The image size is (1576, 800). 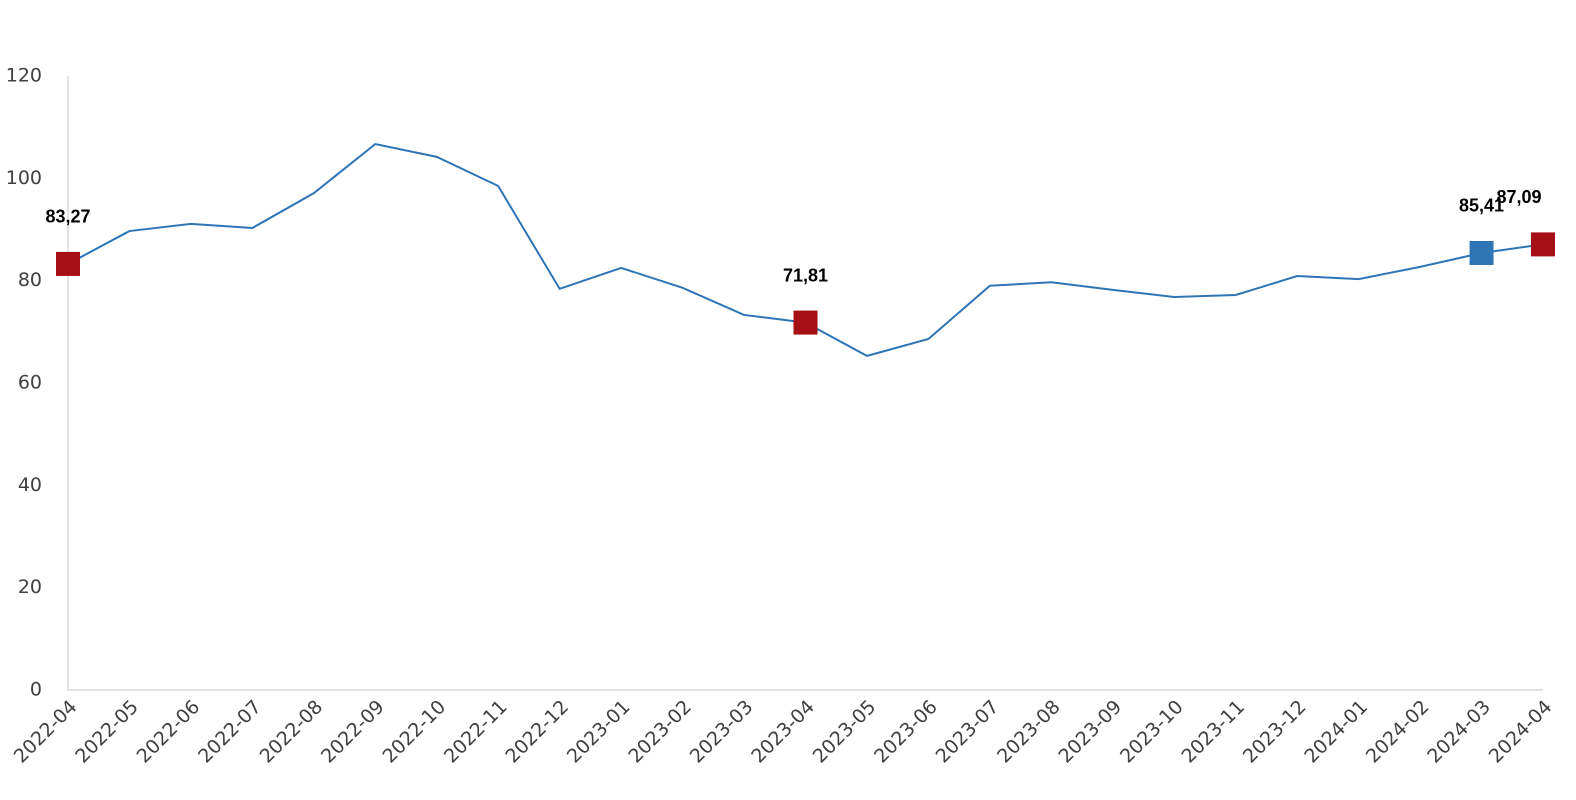 I want to click on x-tick-label: 2022-12, so click(x=537, y=732).